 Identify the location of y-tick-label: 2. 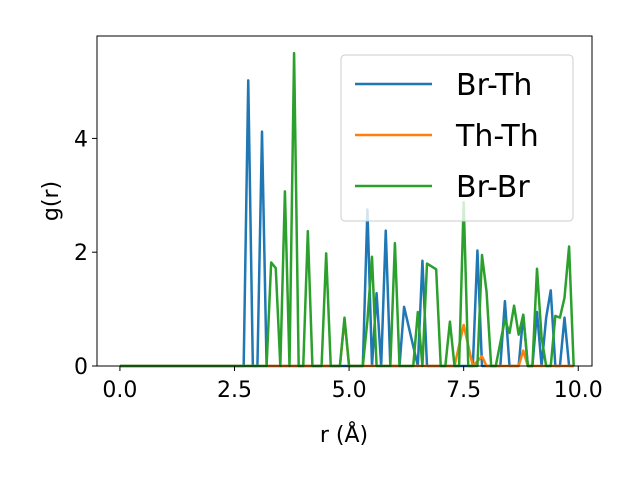
(81, 253).